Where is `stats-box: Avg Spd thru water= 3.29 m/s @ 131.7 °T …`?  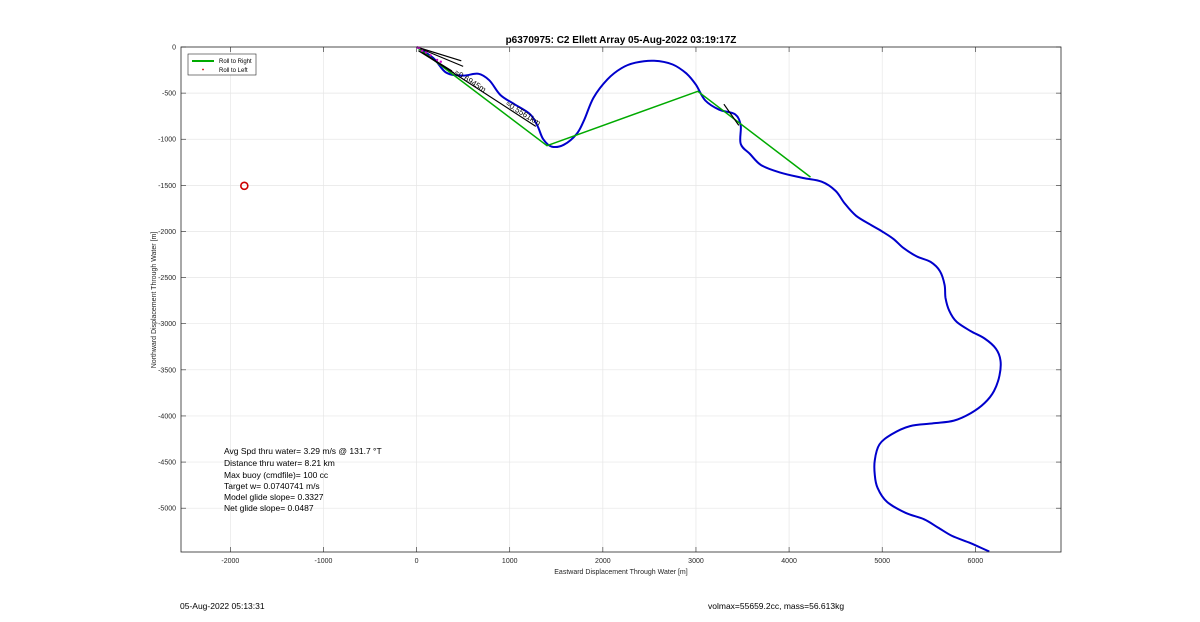 stats-box: Avg Spd thru water= 3.29 m/s @ 131.7 °T … is located at coordinates (303, 479).